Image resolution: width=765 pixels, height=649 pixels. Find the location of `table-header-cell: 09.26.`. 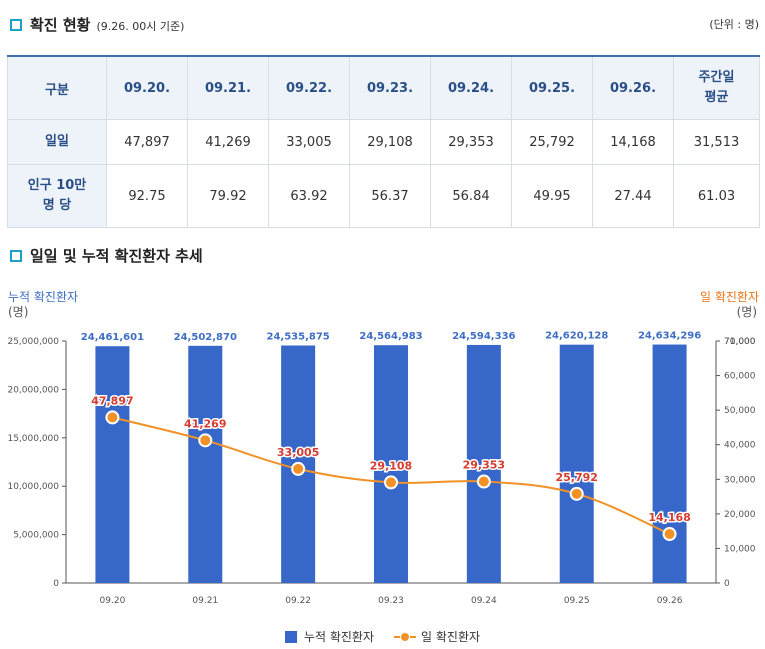

table-header-cell: 09.26. is located at coordinates (633, 87).